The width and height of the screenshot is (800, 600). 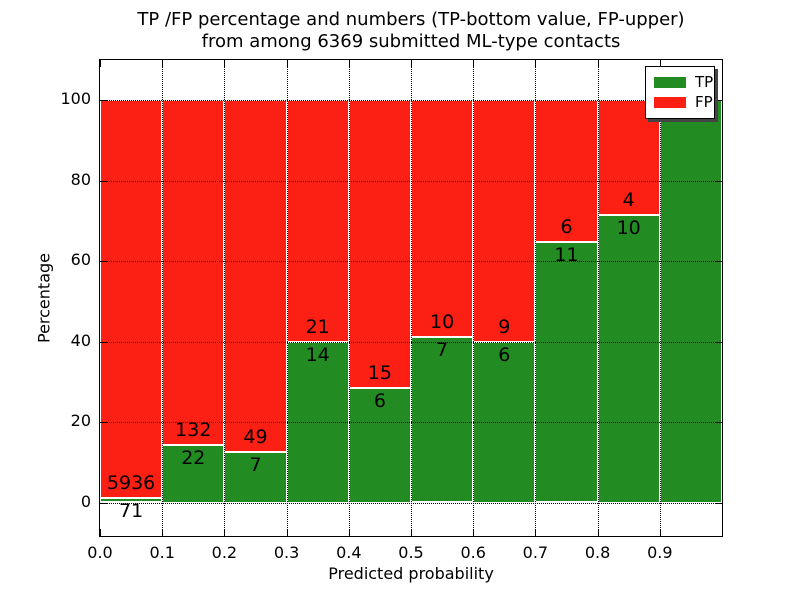 I want to click on fp-swatch-icon, so click(x=670, y=102).